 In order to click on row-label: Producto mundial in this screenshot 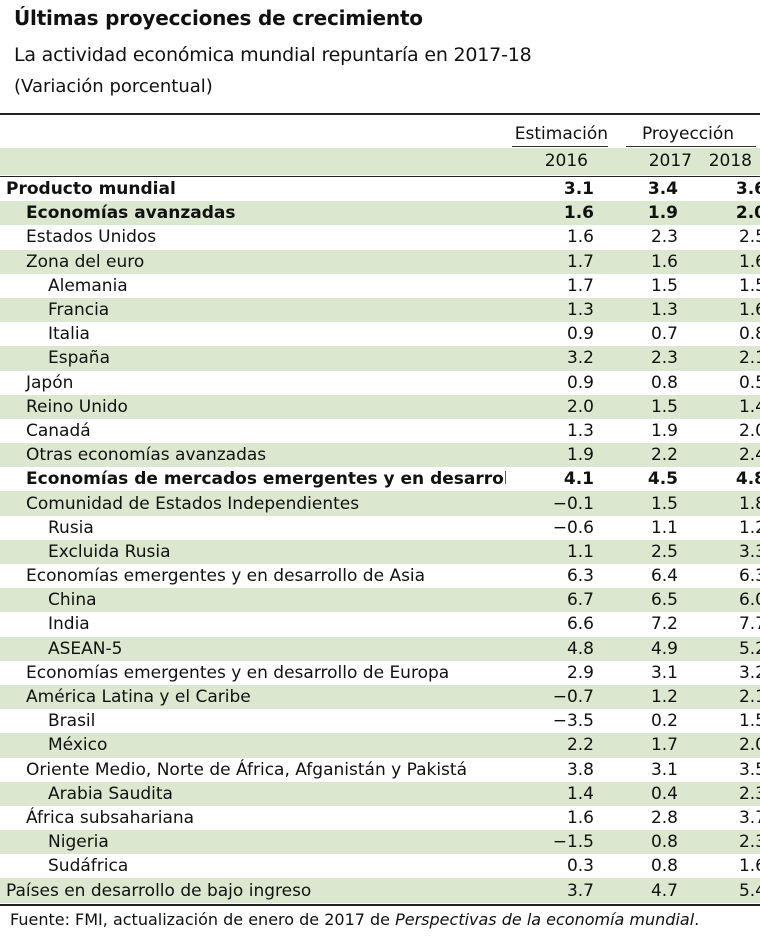, I will do `click(91, 189)`.